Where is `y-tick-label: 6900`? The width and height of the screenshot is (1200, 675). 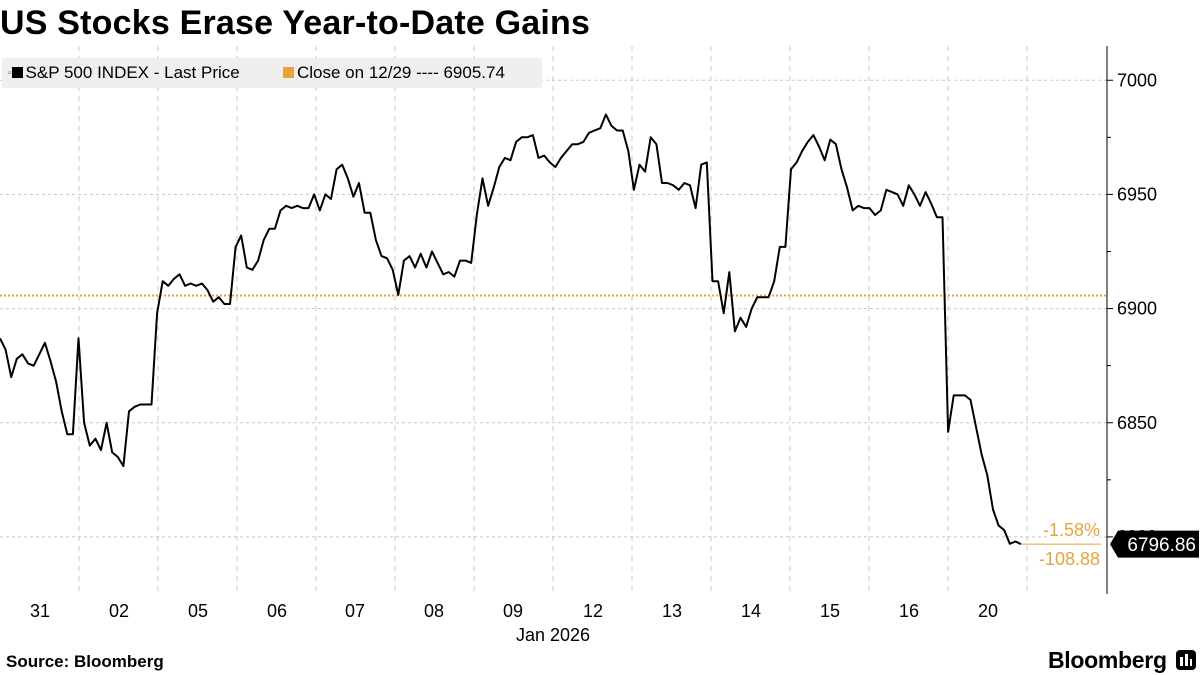
y-tick-label: 6900 is located at coordinates (1137, 309).